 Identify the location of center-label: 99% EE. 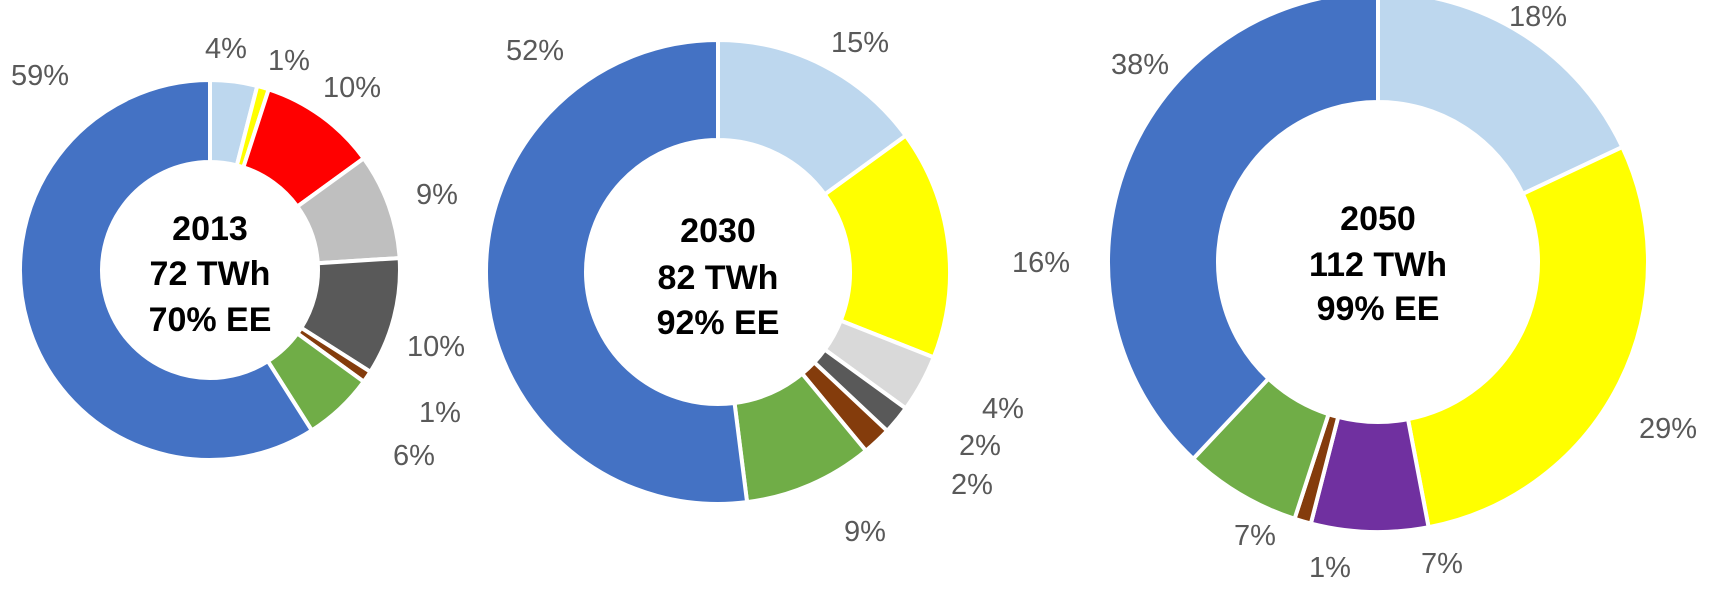
(1378, 309).